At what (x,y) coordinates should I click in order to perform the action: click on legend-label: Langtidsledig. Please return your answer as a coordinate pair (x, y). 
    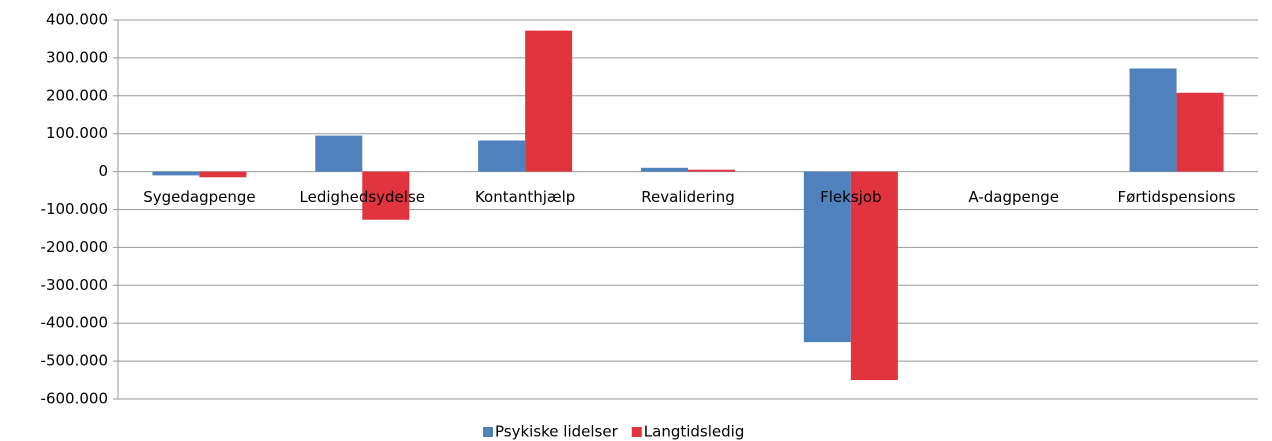
    Looking at the image, I should click on (694, 432).